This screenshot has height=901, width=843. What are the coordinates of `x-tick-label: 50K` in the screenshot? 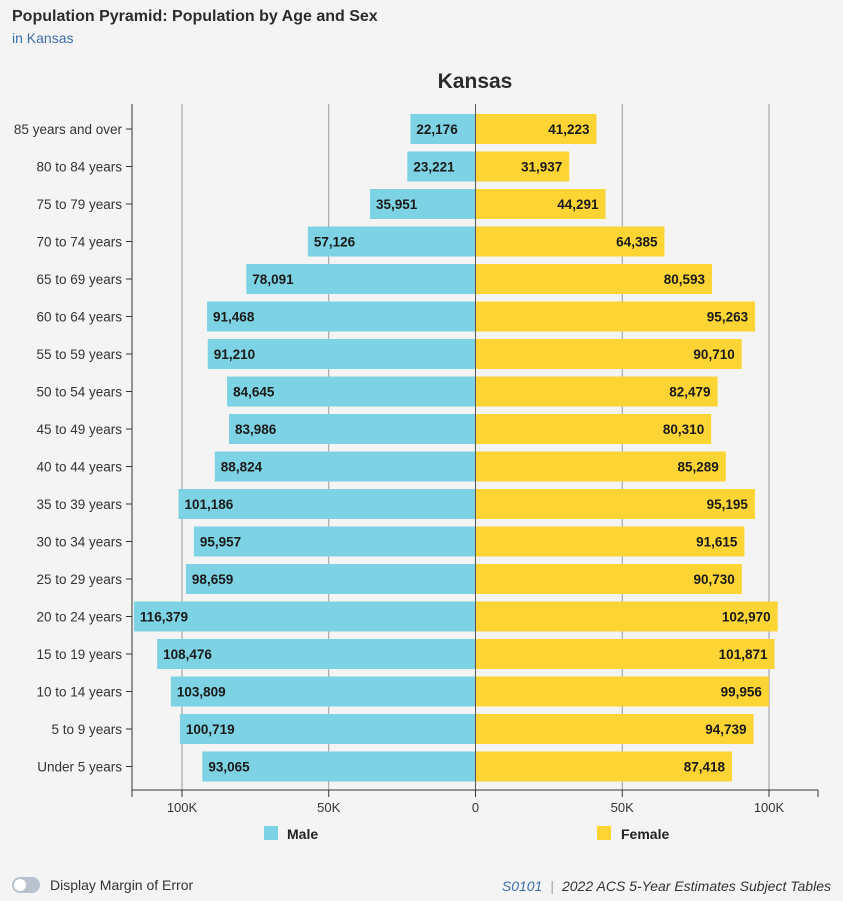 It's located at (328, 807).